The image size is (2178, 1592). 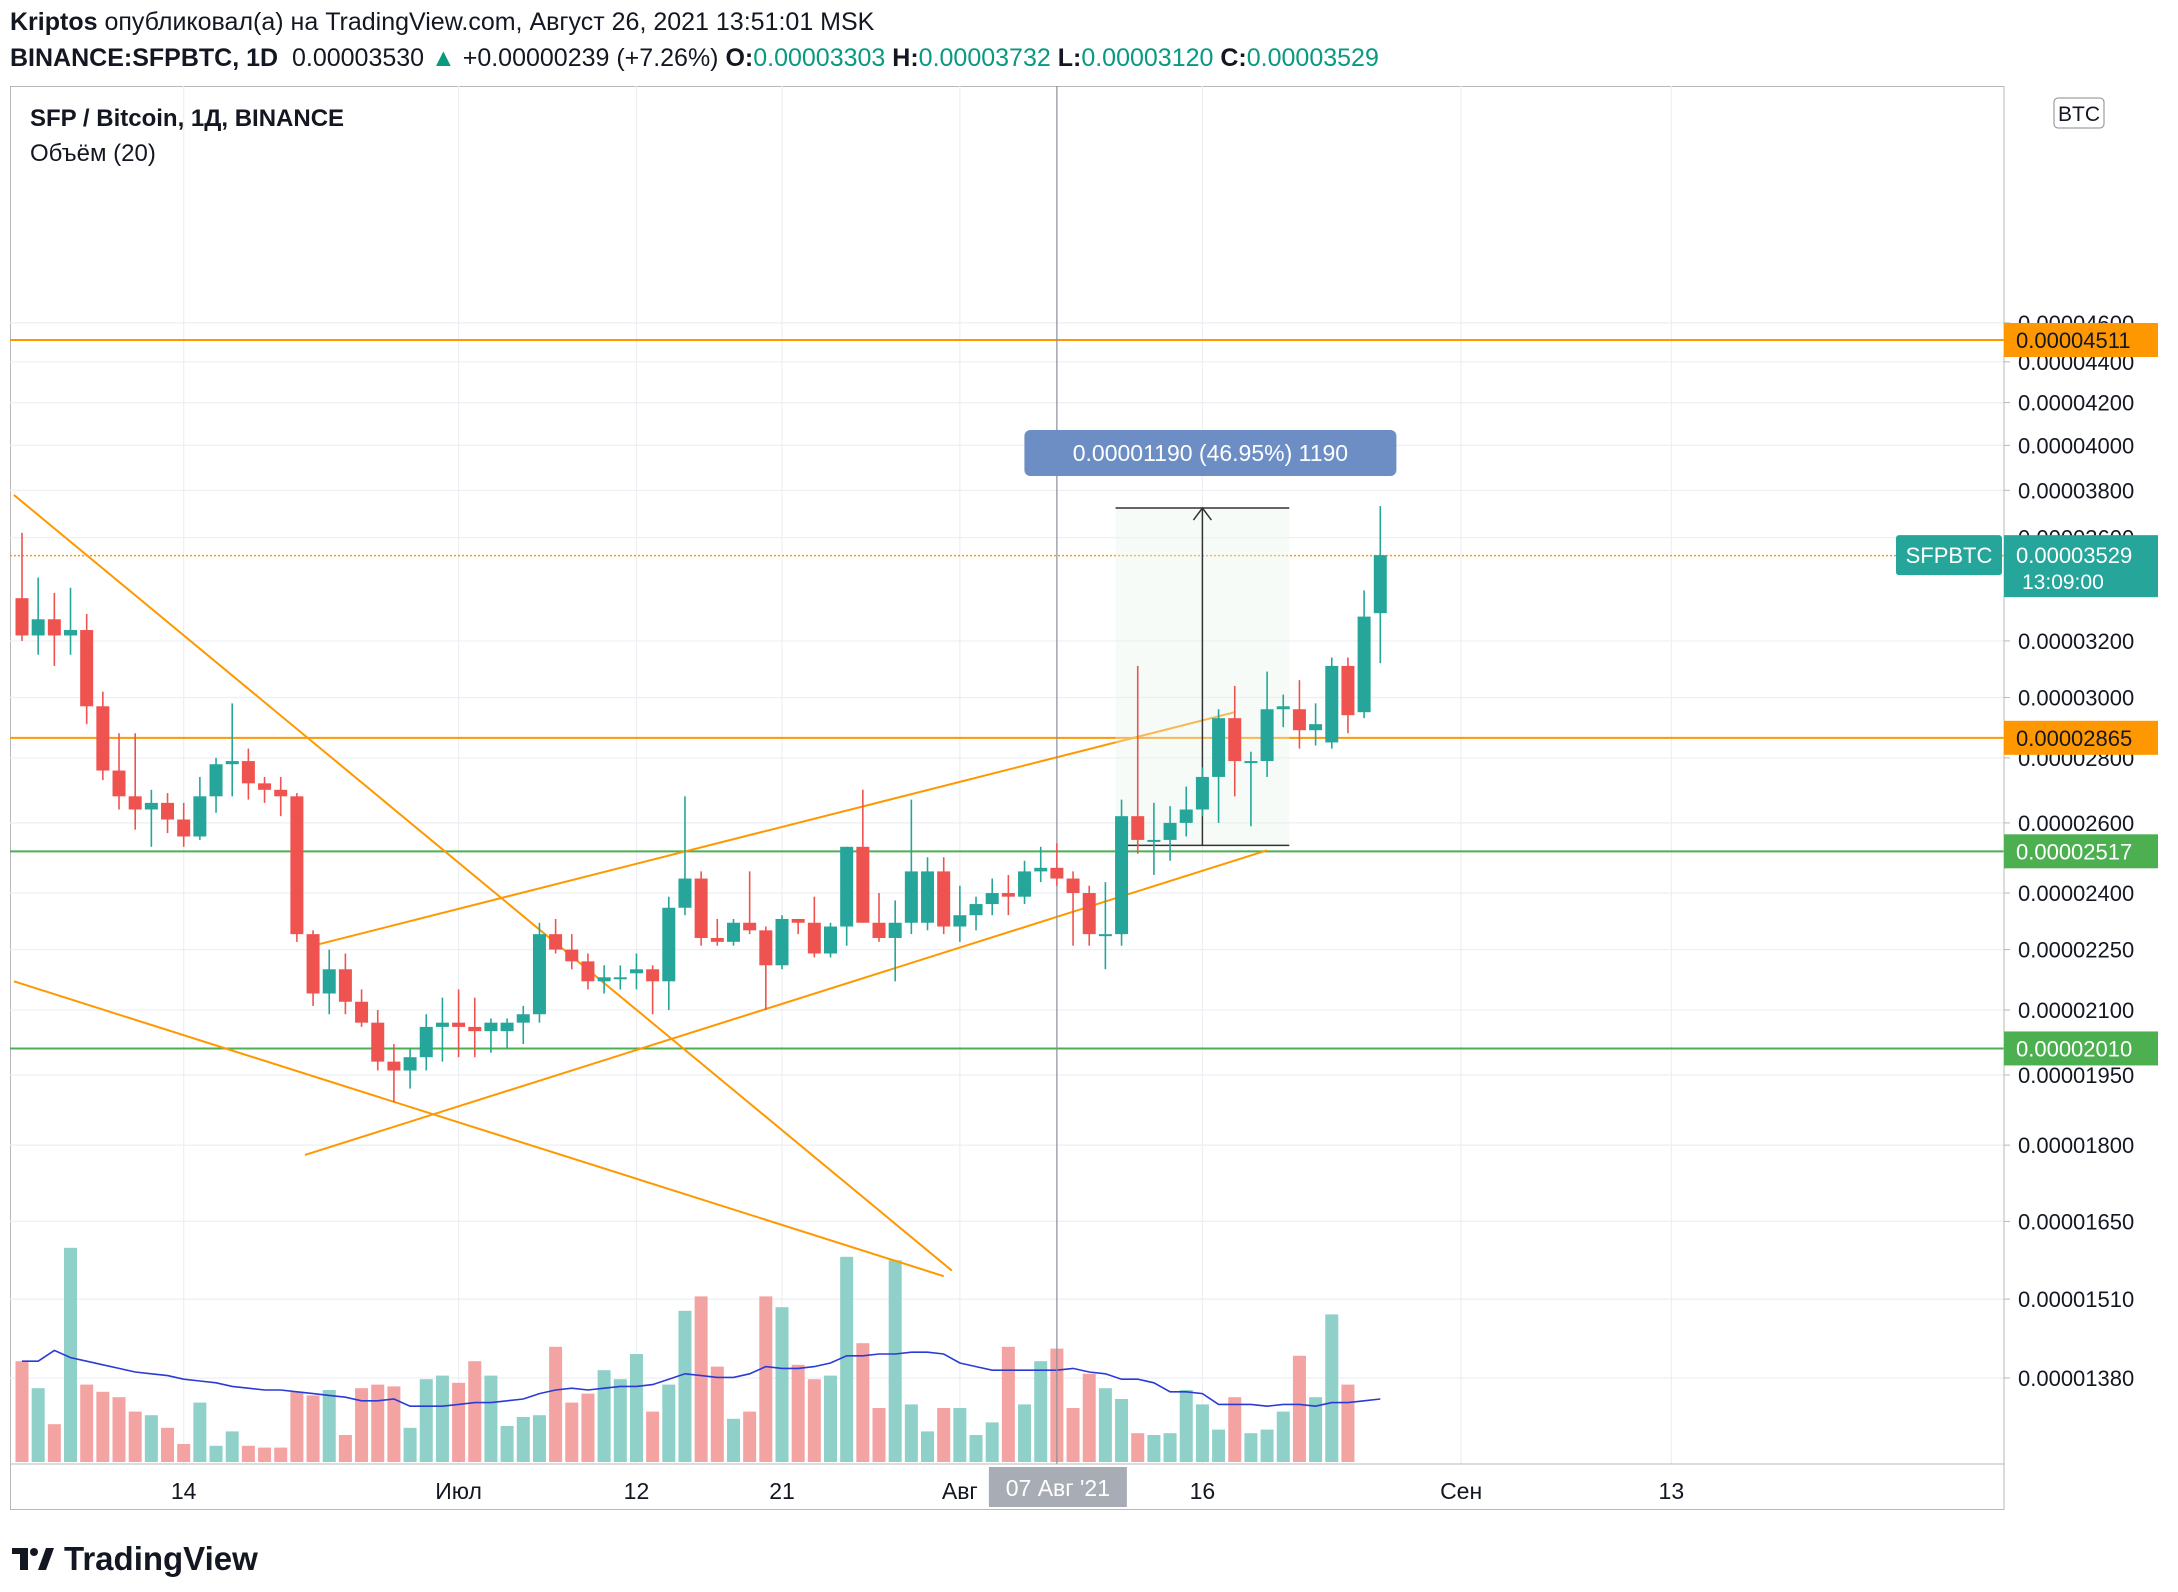 What do you see at coordinates (637, 1491) in the screenshot?
I see `time-tick-label: 12` at bounding box center [637, 1491].